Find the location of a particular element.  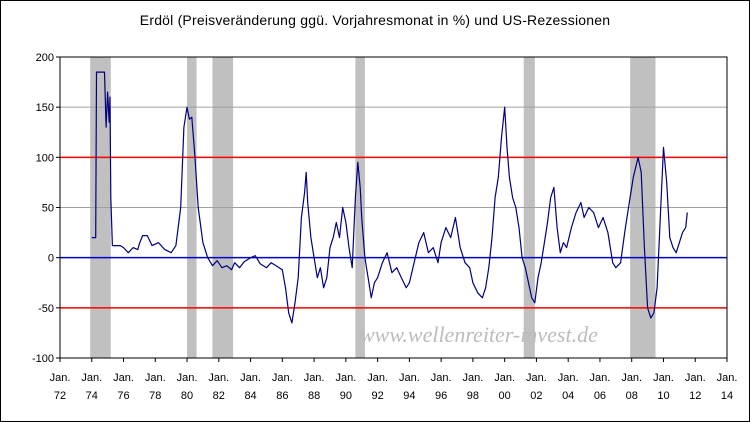

x-tick-label-96: Jan. is located at coordinates (441, 378).